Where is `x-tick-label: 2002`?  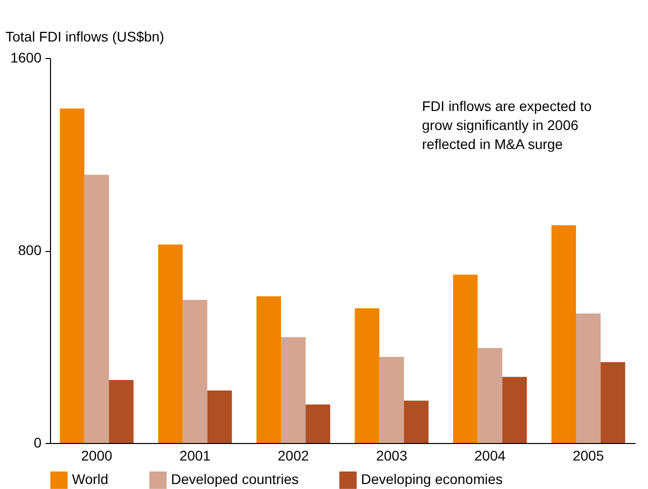
x-tick-label: 2002 is located at coordinates (294, 456).